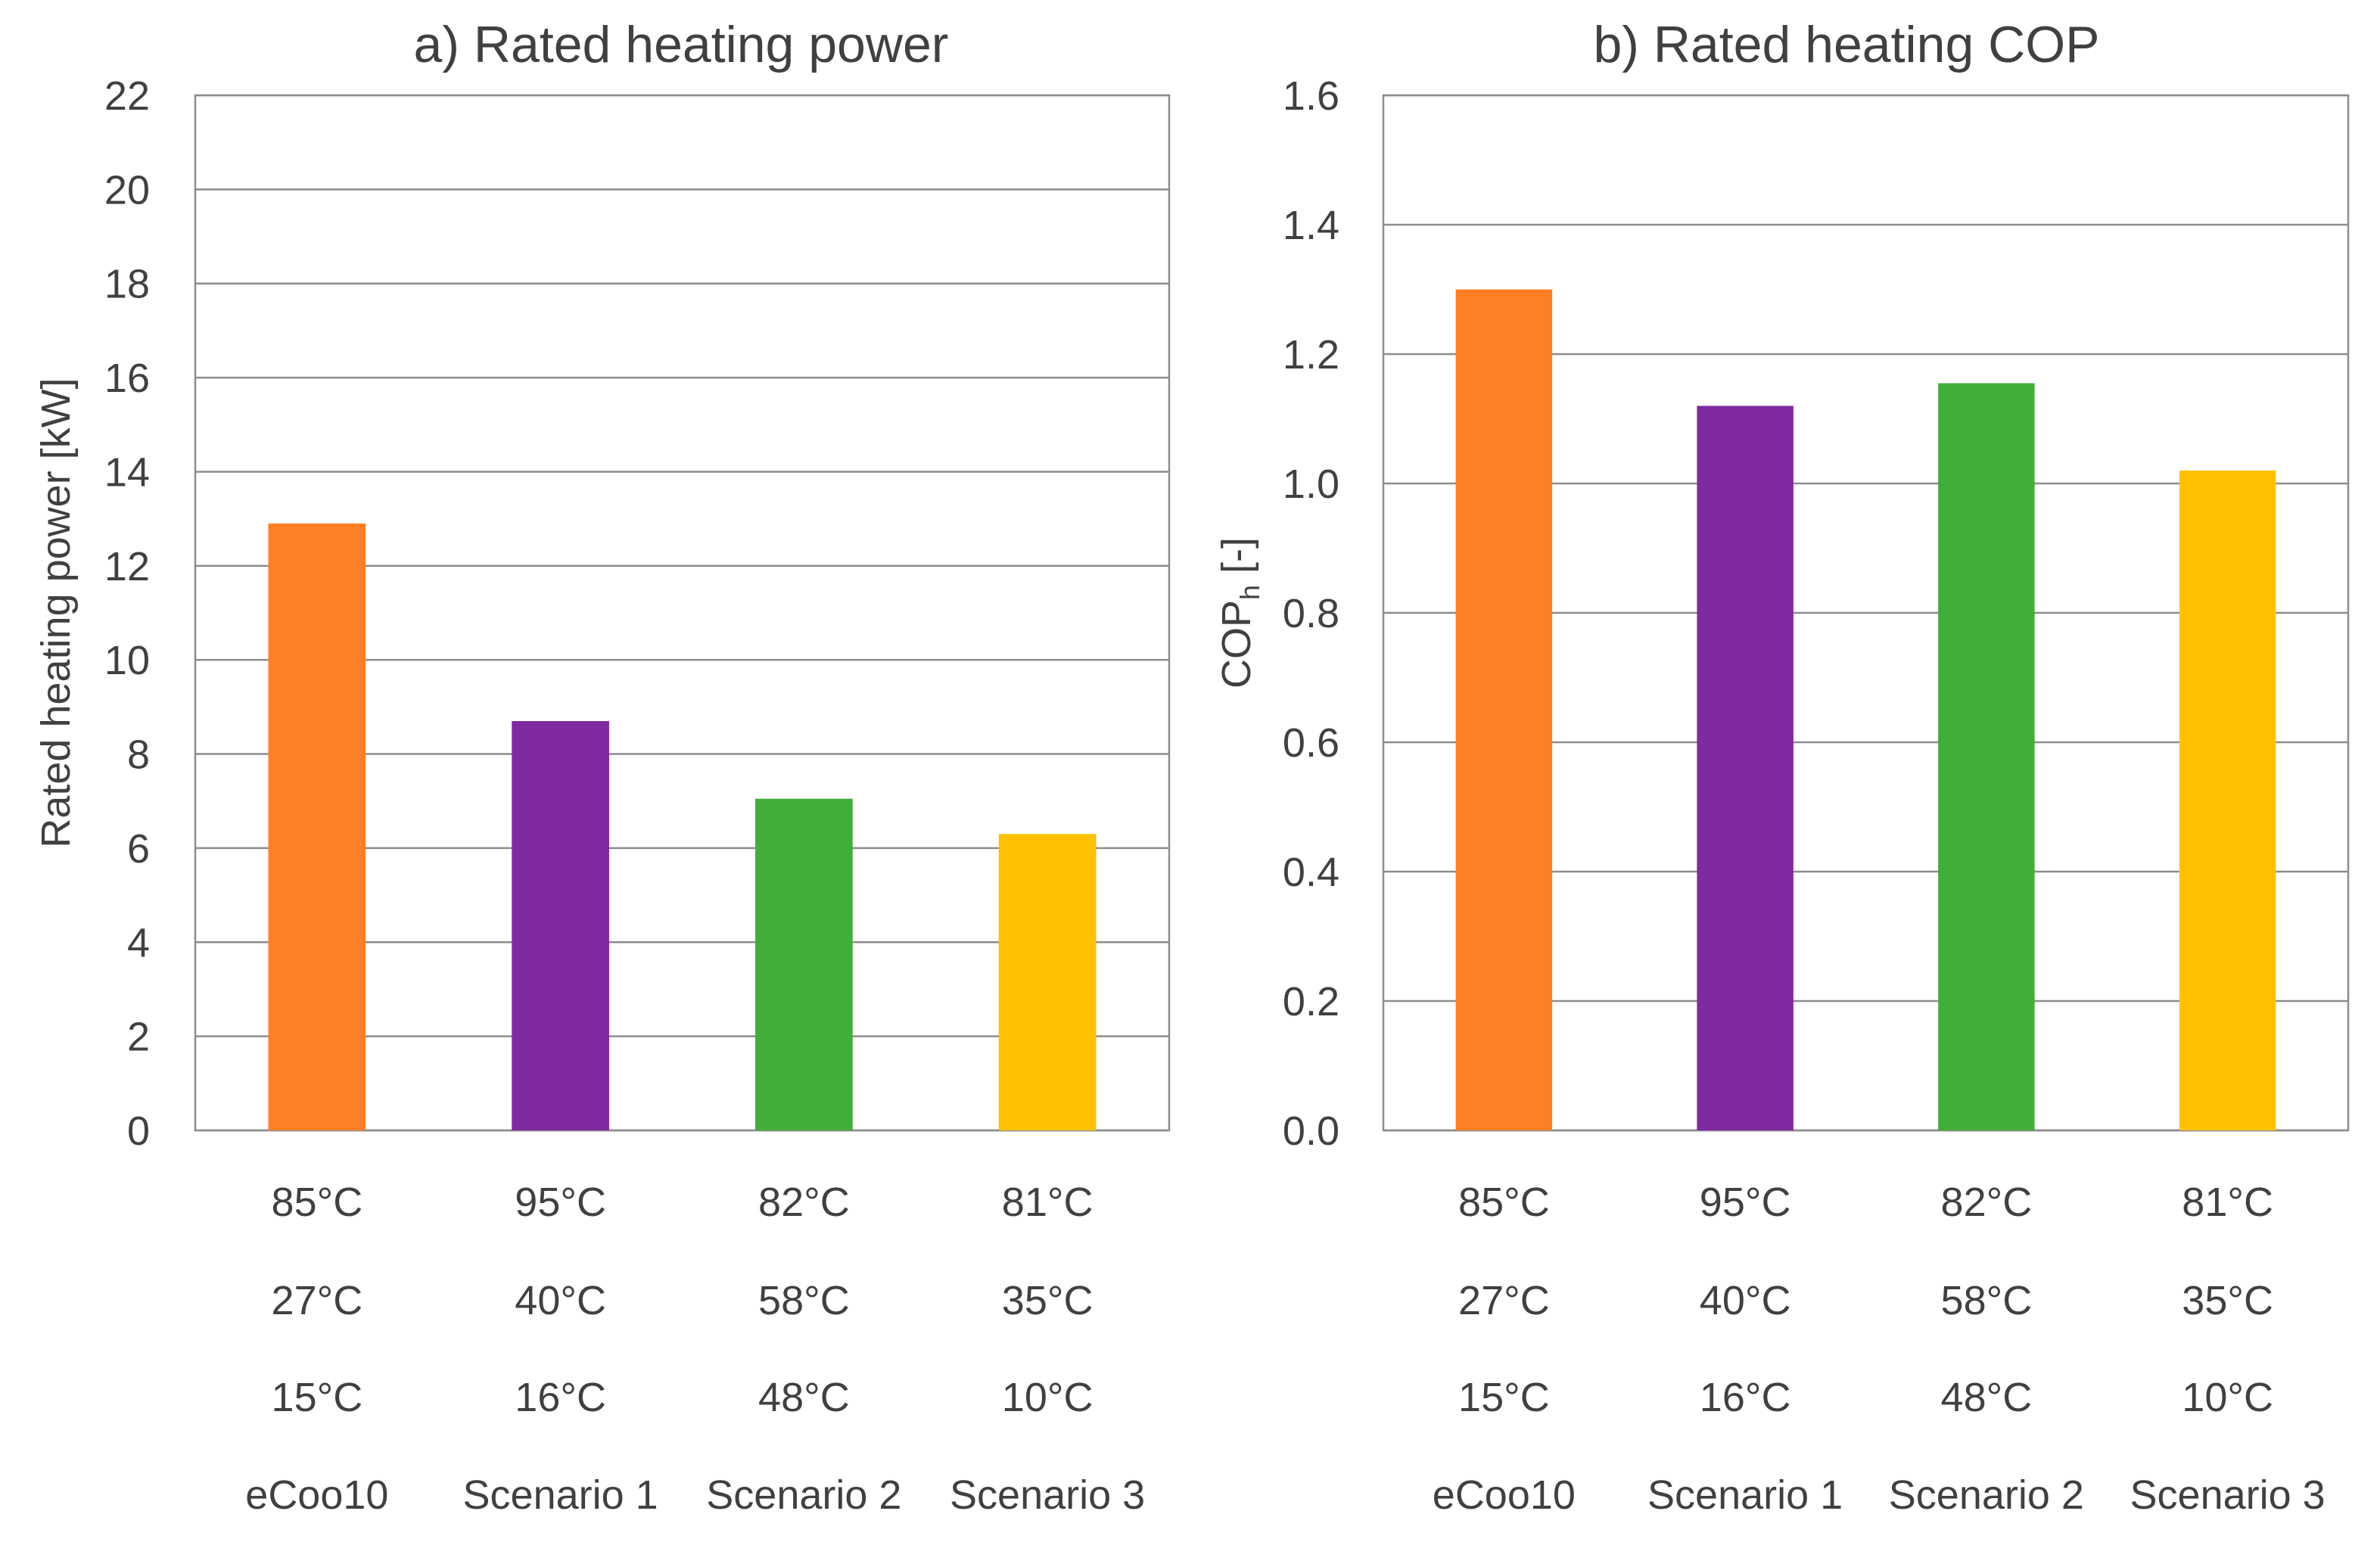 The image size is (2380, 1542). What do you see at coordinates (127, 660) in the screenshot?
I see `y-tick-label-a-5: 10` at bounding box center [127, 660].